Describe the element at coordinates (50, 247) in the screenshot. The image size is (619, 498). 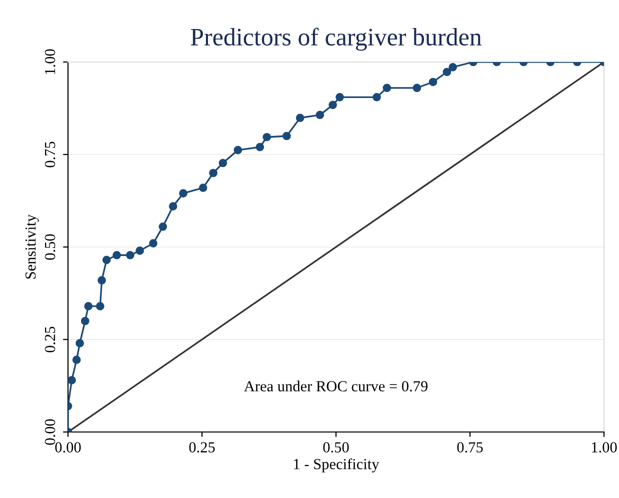
I see `y-tick-label: 0.50` at that location.